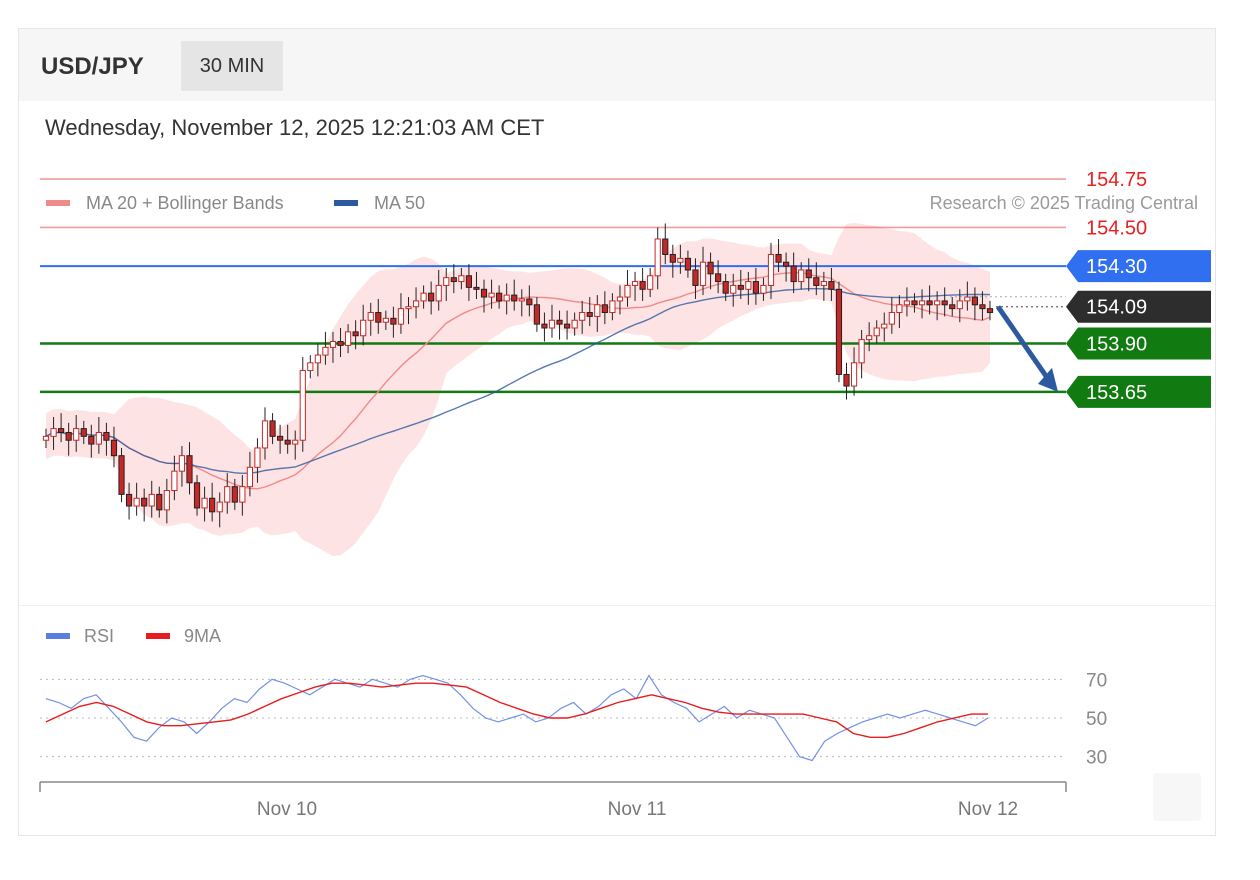  What do you see at coordinates (287, 809) in the screenshot?
I see `x-tick-label: Nov 10` at bounding box center [287, 809].